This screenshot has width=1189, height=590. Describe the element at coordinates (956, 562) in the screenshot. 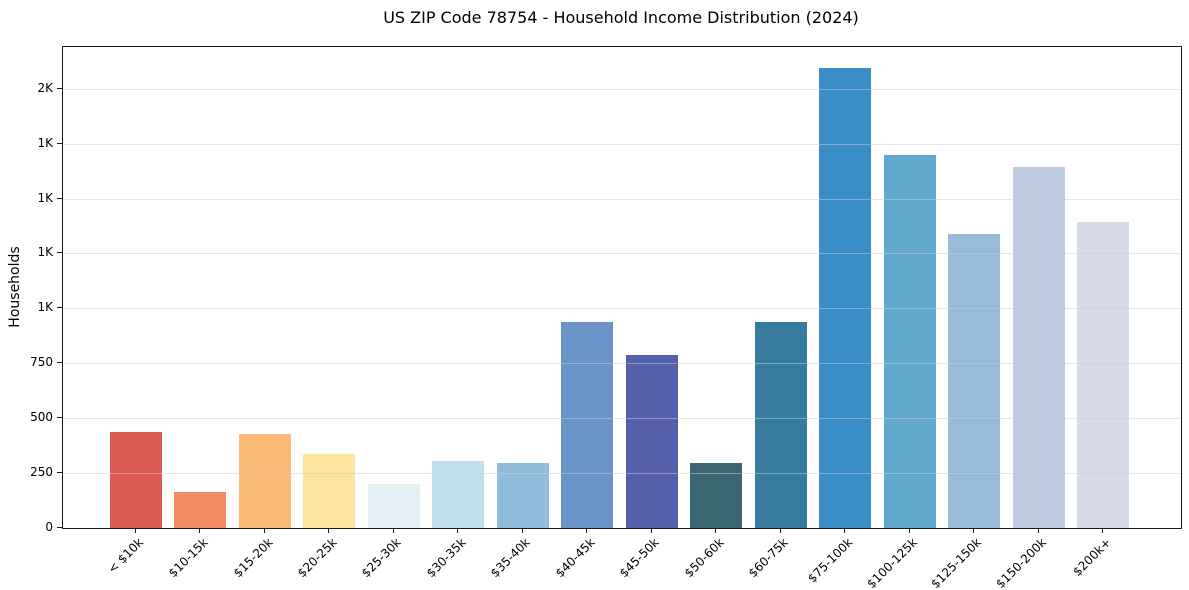

I see `x-tick-label-13: $125-150k` at that location.